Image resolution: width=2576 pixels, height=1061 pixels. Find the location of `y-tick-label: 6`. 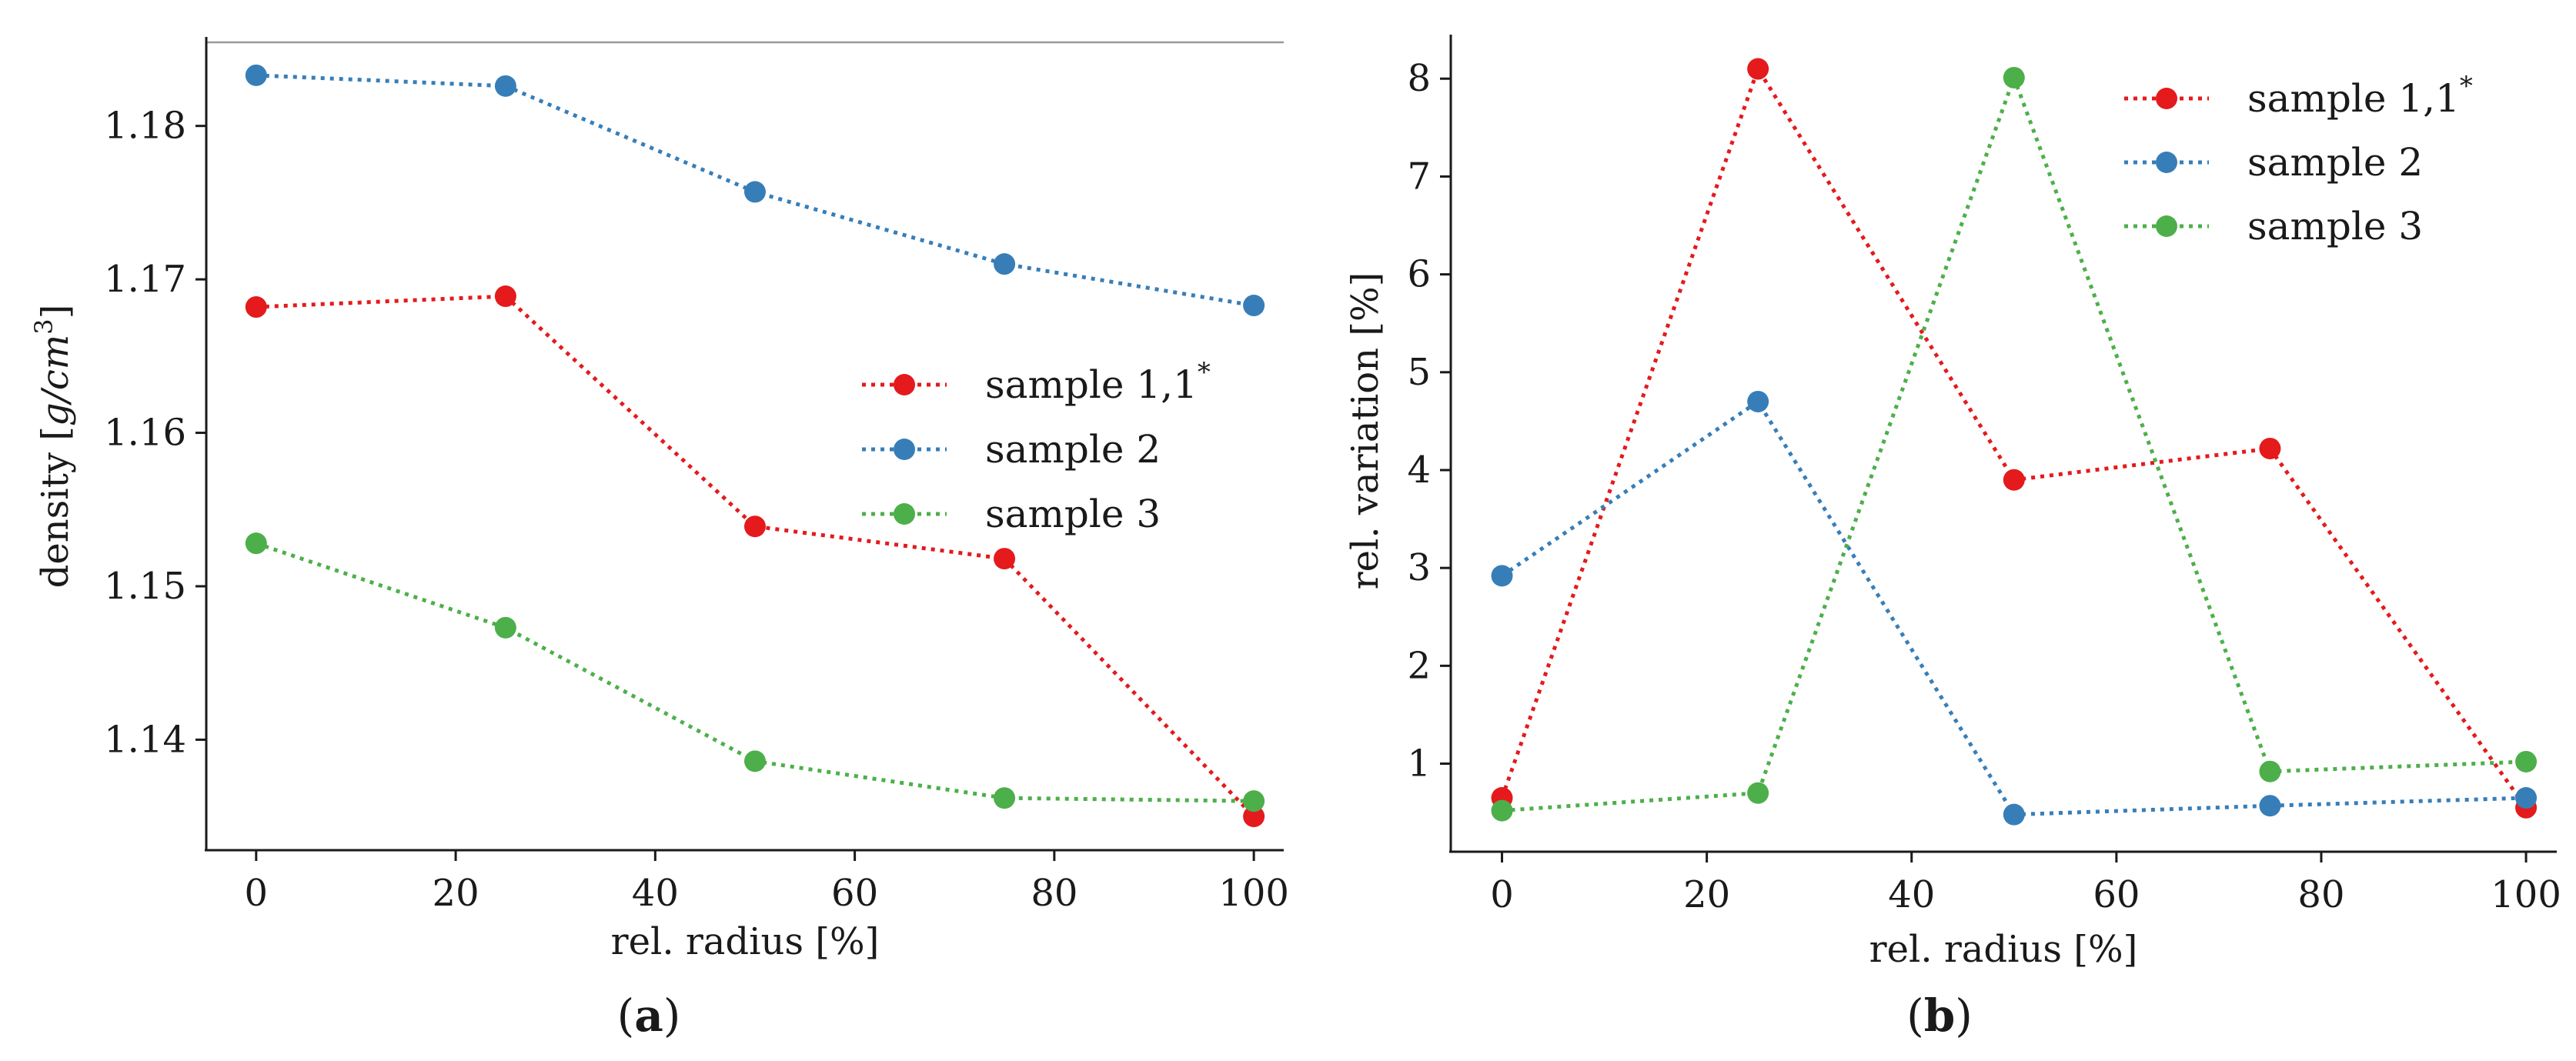

y-tick-label: 6 is located at coordinates (1419, 274).